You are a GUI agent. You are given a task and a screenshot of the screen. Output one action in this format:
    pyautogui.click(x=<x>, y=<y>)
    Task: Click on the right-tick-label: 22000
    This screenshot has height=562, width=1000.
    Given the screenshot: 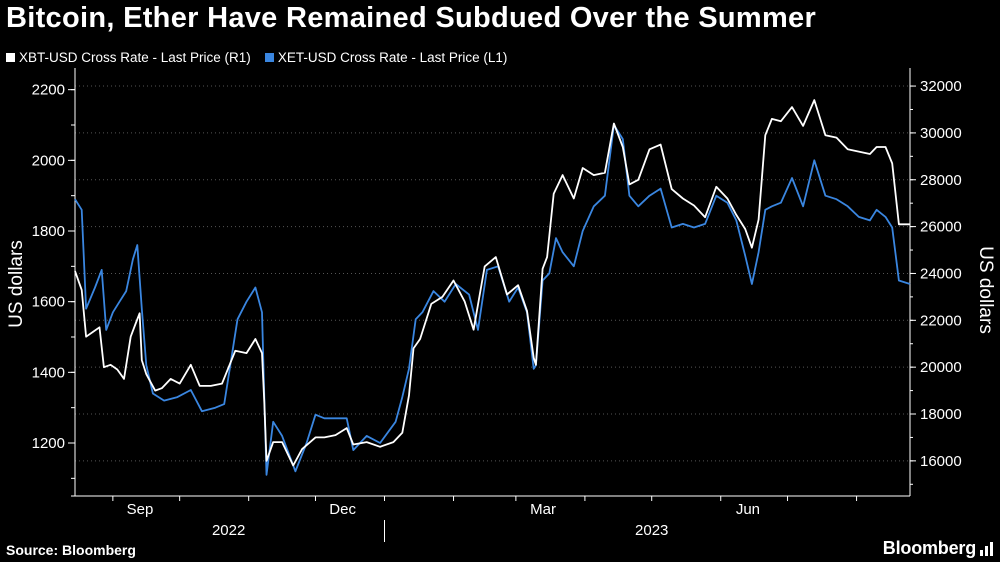 What is the action you would take?
    pyautogui.click(x=941, y=320)
    